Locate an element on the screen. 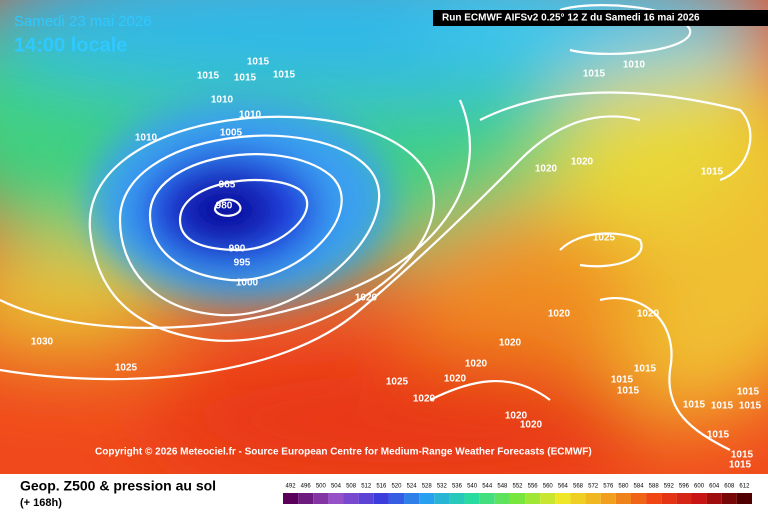 The width and height of the screenshot is (768, 517). isobar-label: 1030 is located at coordinates (42, 342).